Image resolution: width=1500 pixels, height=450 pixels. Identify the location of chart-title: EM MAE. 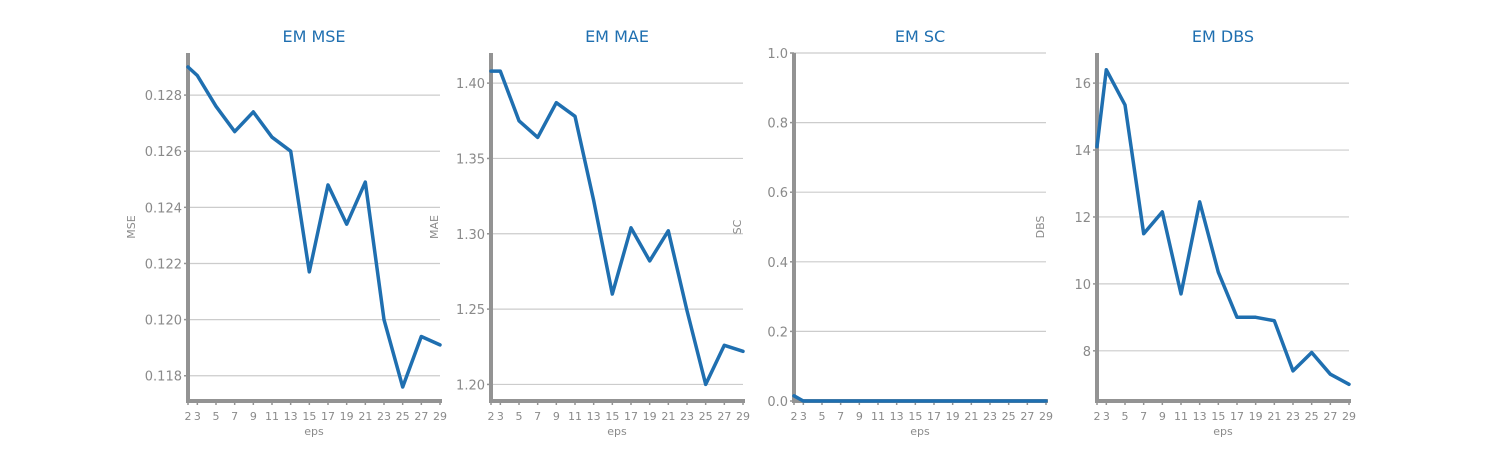
(617, 36).